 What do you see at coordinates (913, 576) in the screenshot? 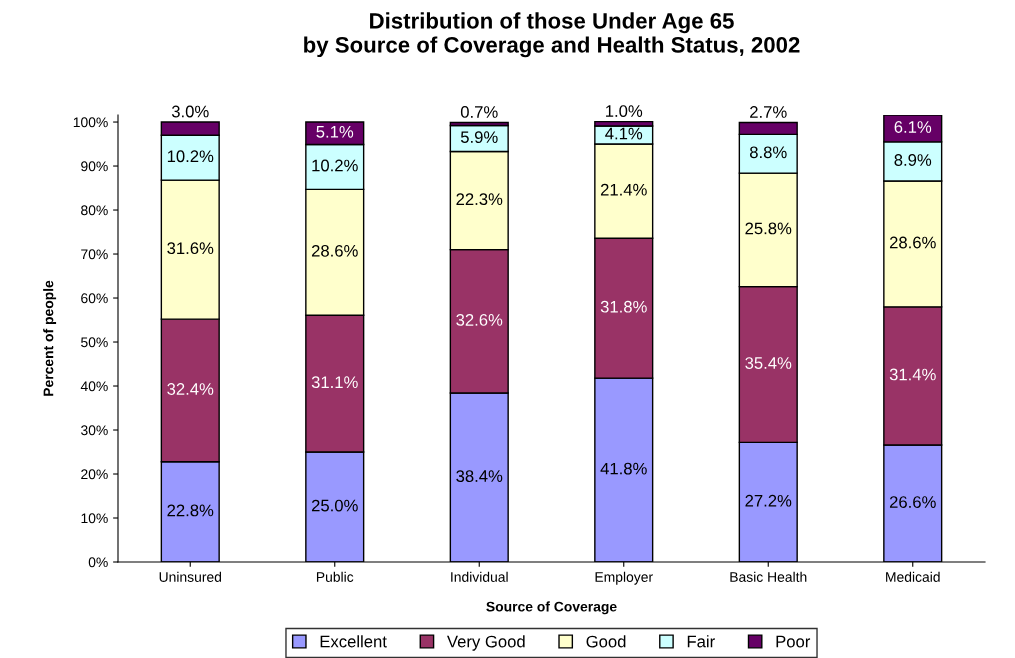
I see `x-tick-label: Medicaid` at bounding box center [913, 576].